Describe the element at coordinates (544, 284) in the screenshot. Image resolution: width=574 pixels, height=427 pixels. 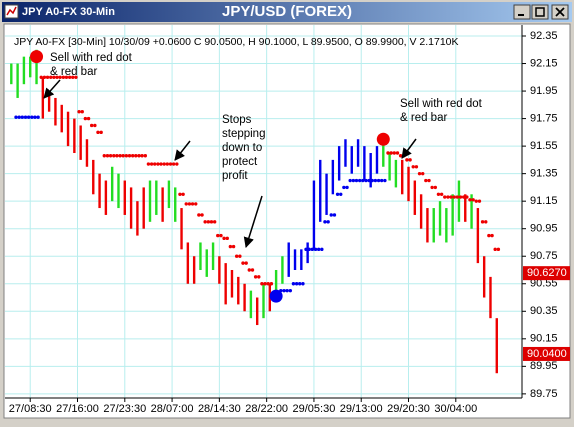
I see `y-tick-label: 90.55` at that location.